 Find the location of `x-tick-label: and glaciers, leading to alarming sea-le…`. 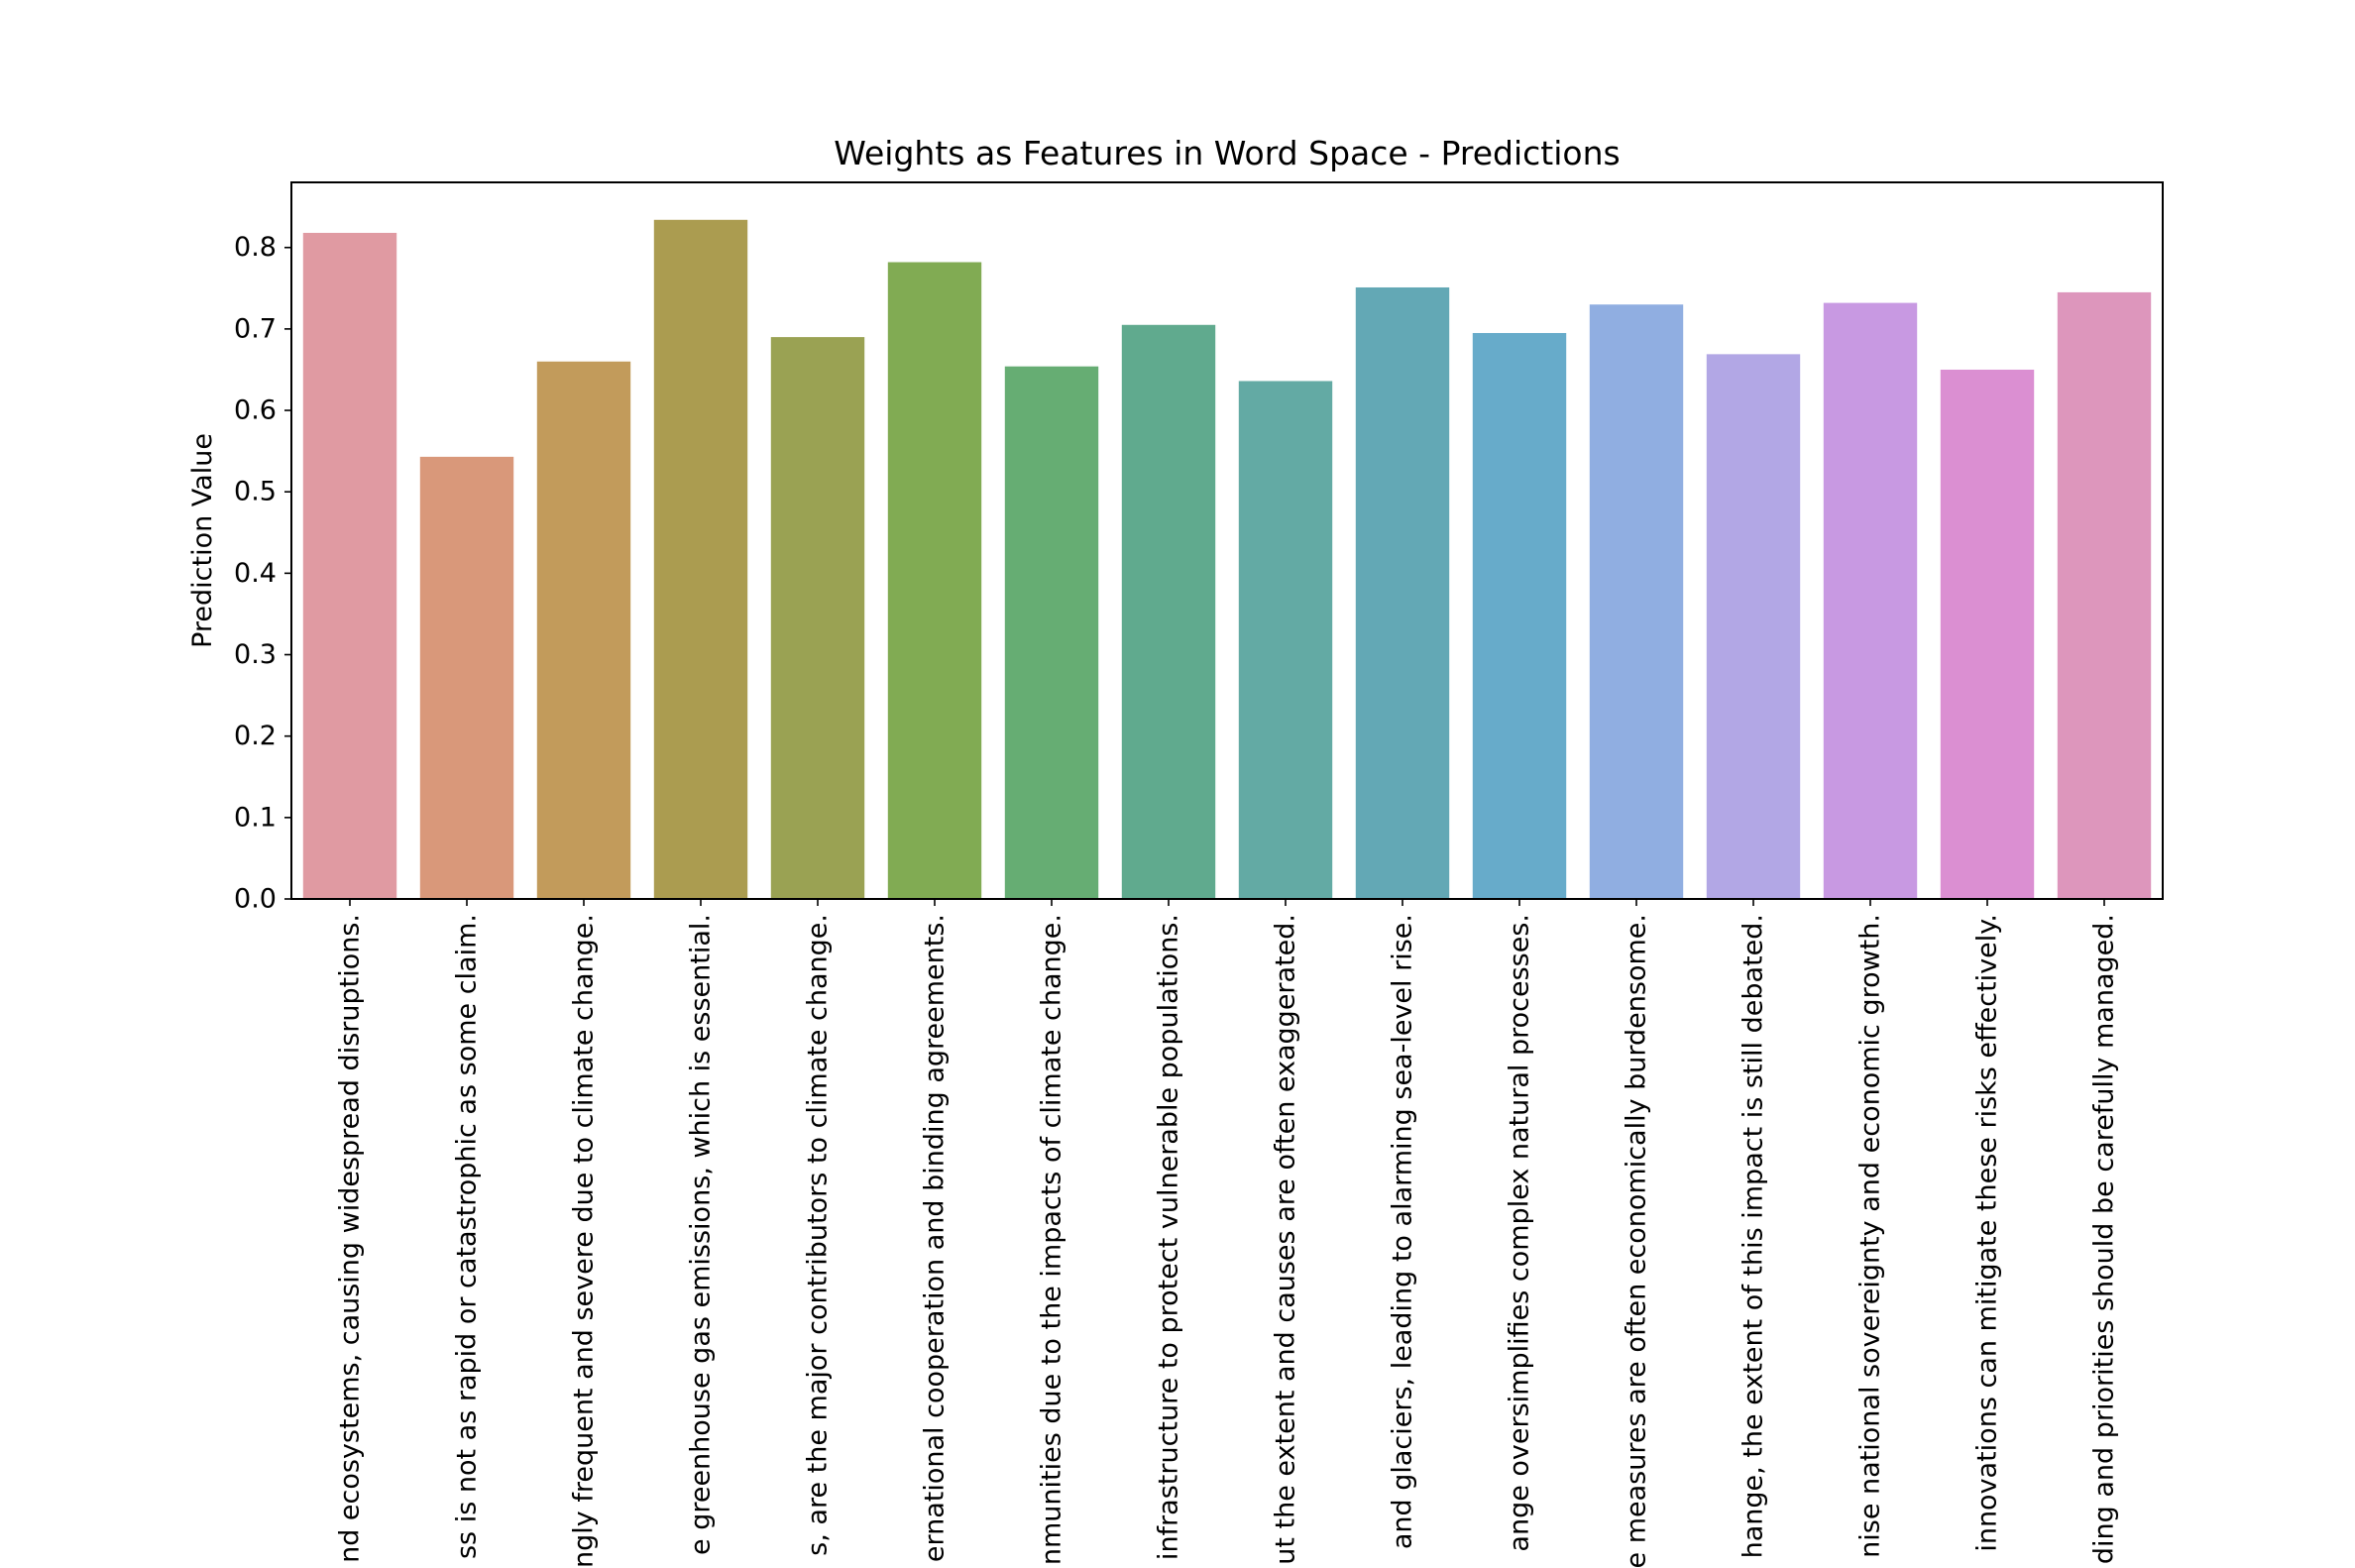

x-tick-label: and glaciers, leading to alarming sea-le… is located at coordinates (1403, 1231).